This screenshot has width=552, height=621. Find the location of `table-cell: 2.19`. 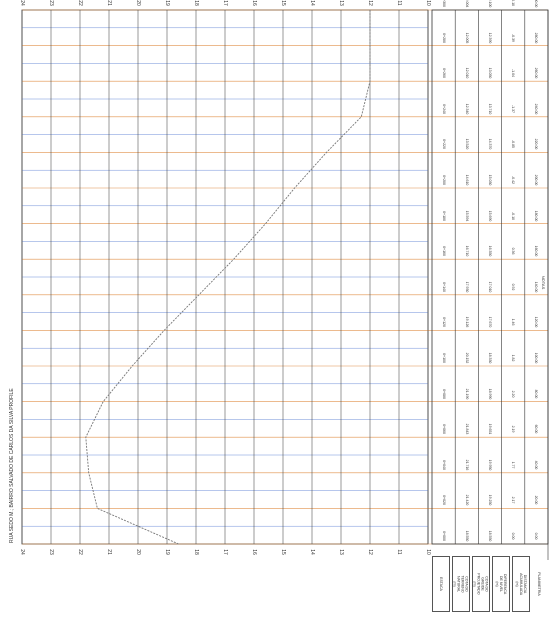

table-cell: 2.19 is located at coordinates (513, 429).